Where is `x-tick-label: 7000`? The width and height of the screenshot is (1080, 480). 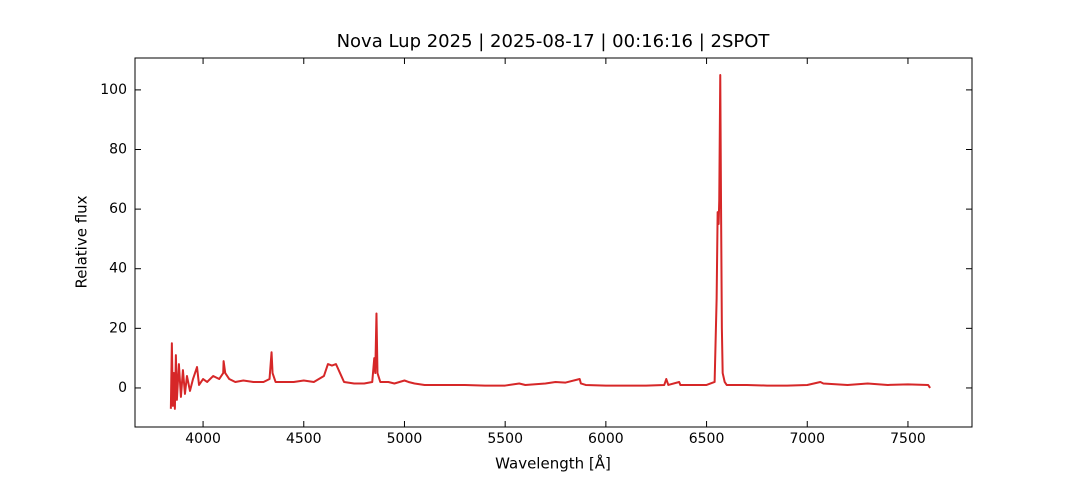 x-tick-label: 7000 is located at coordinates (807, 439).